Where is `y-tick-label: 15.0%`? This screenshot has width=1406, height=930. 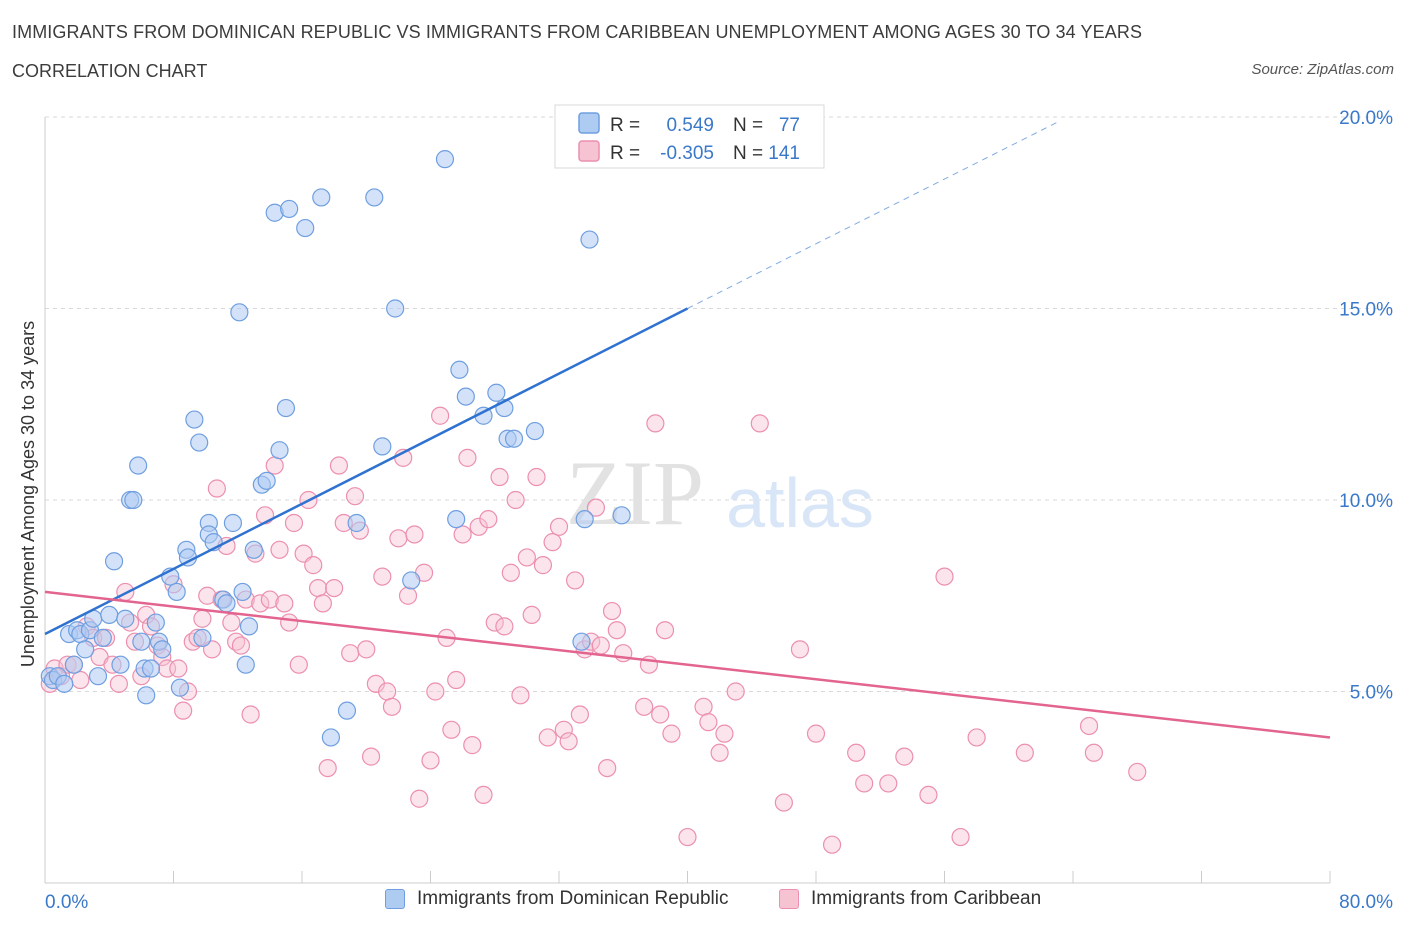 y-tick-label: 15.0% is located at coordinates (1366, 310).